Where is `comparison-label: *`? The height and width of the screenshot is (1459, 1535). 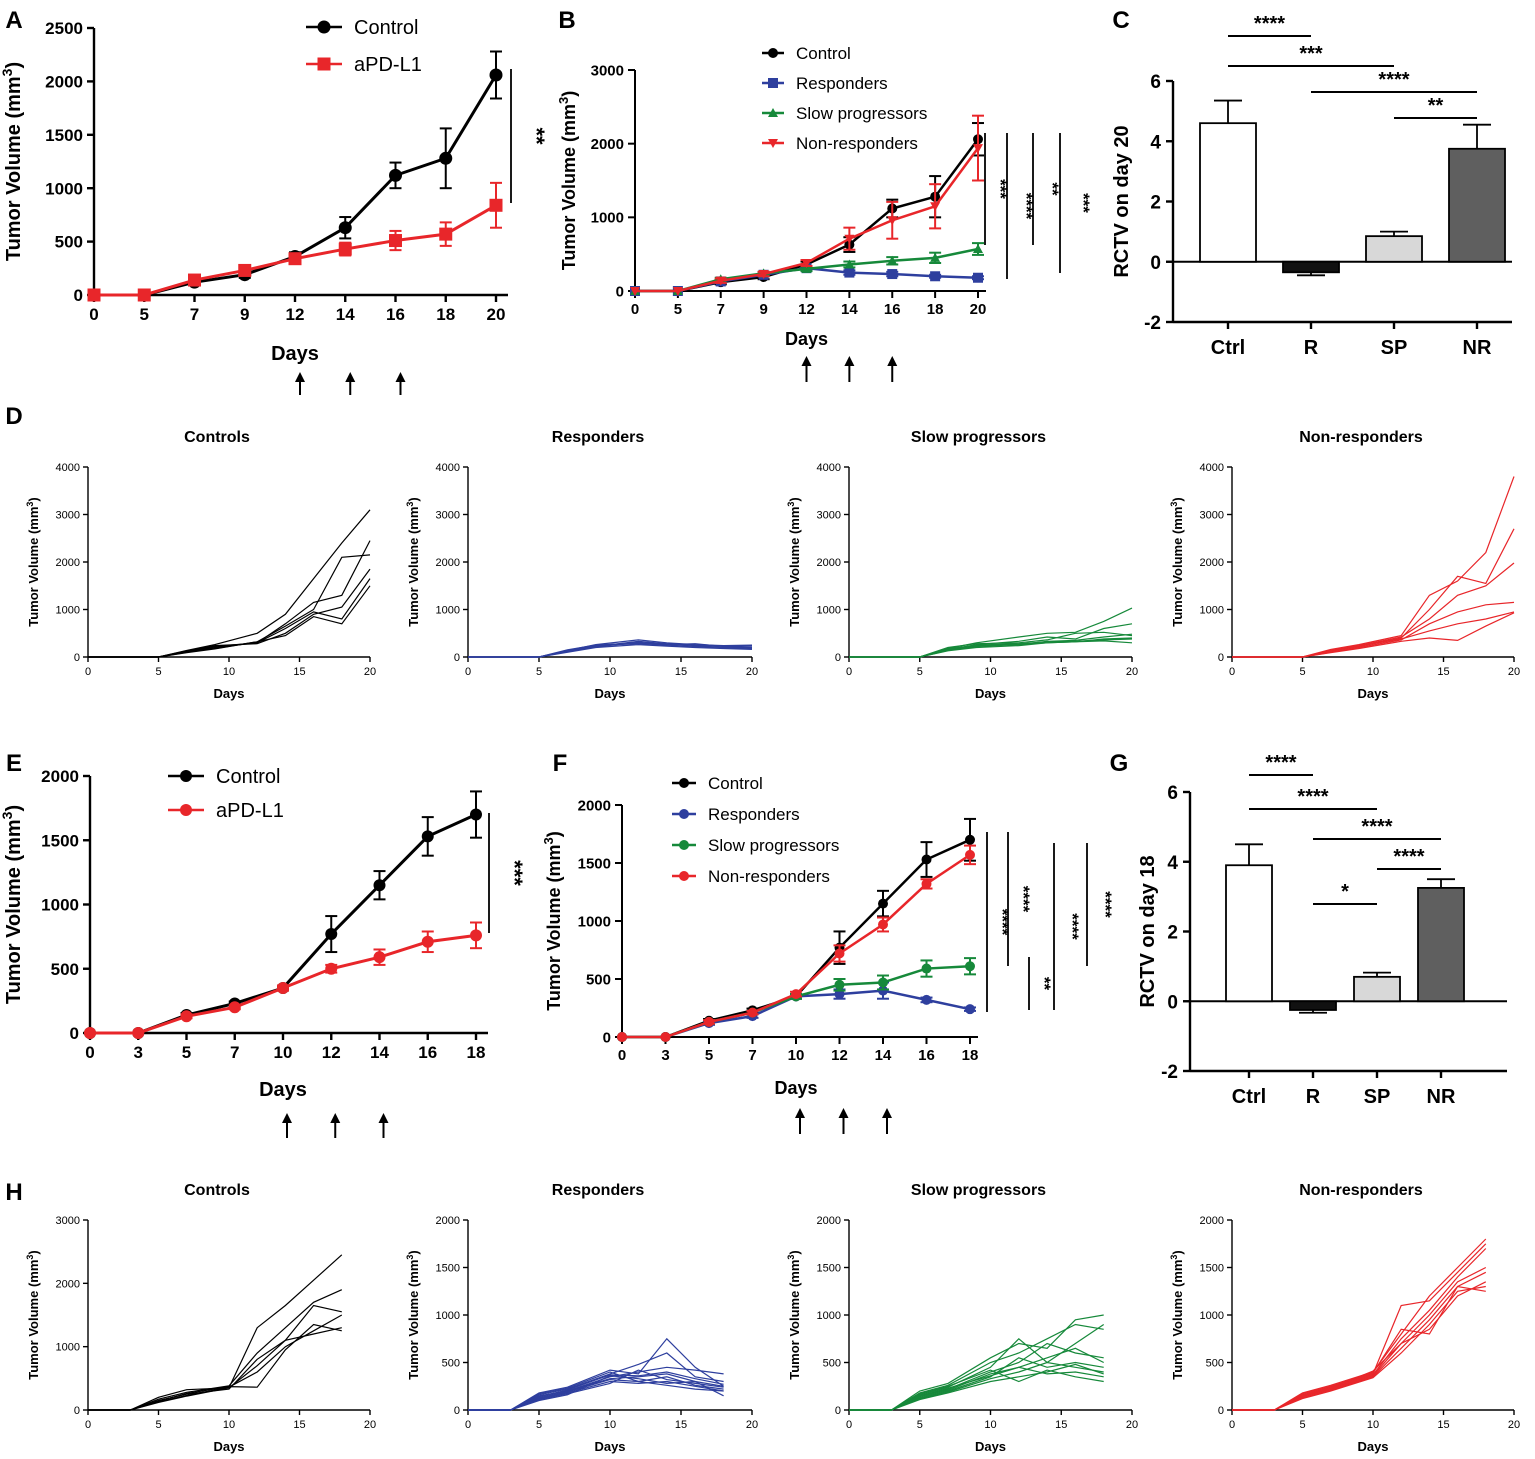 comparison-label: * is located at coordinates (1345, 892).